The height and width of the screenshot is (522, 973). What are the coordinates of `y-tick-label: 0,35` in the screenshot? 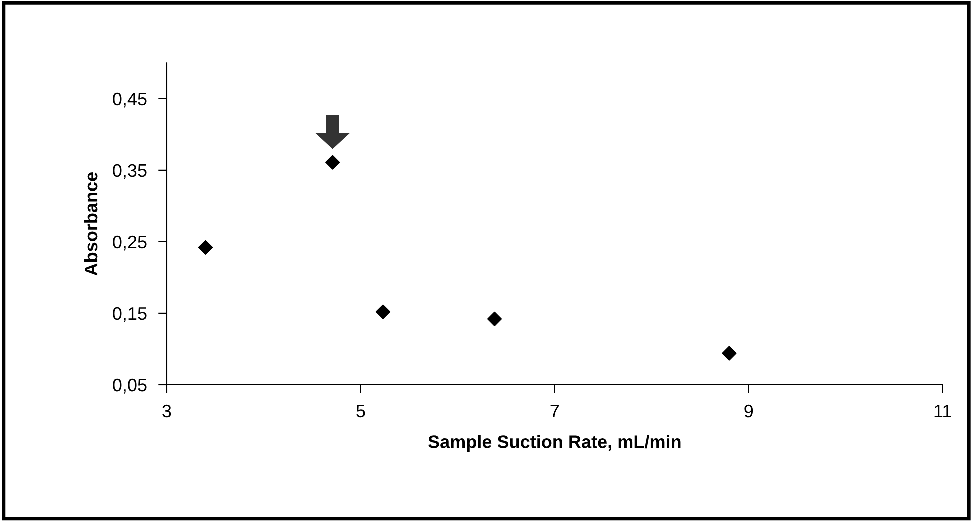 It's located at (130, 172).